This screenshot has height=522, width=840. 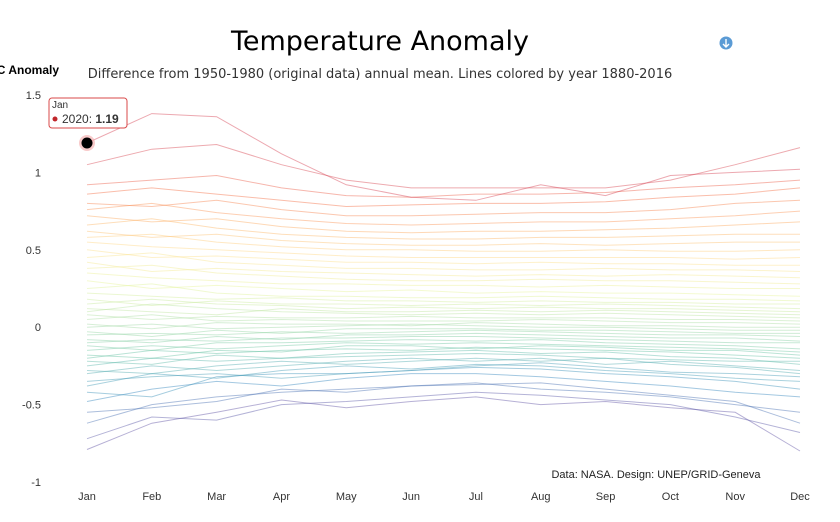 What do you see at coordinates (38, 328) in the screenshot?
I see `y-tick-label: 0` at bounding box center [38, 328].